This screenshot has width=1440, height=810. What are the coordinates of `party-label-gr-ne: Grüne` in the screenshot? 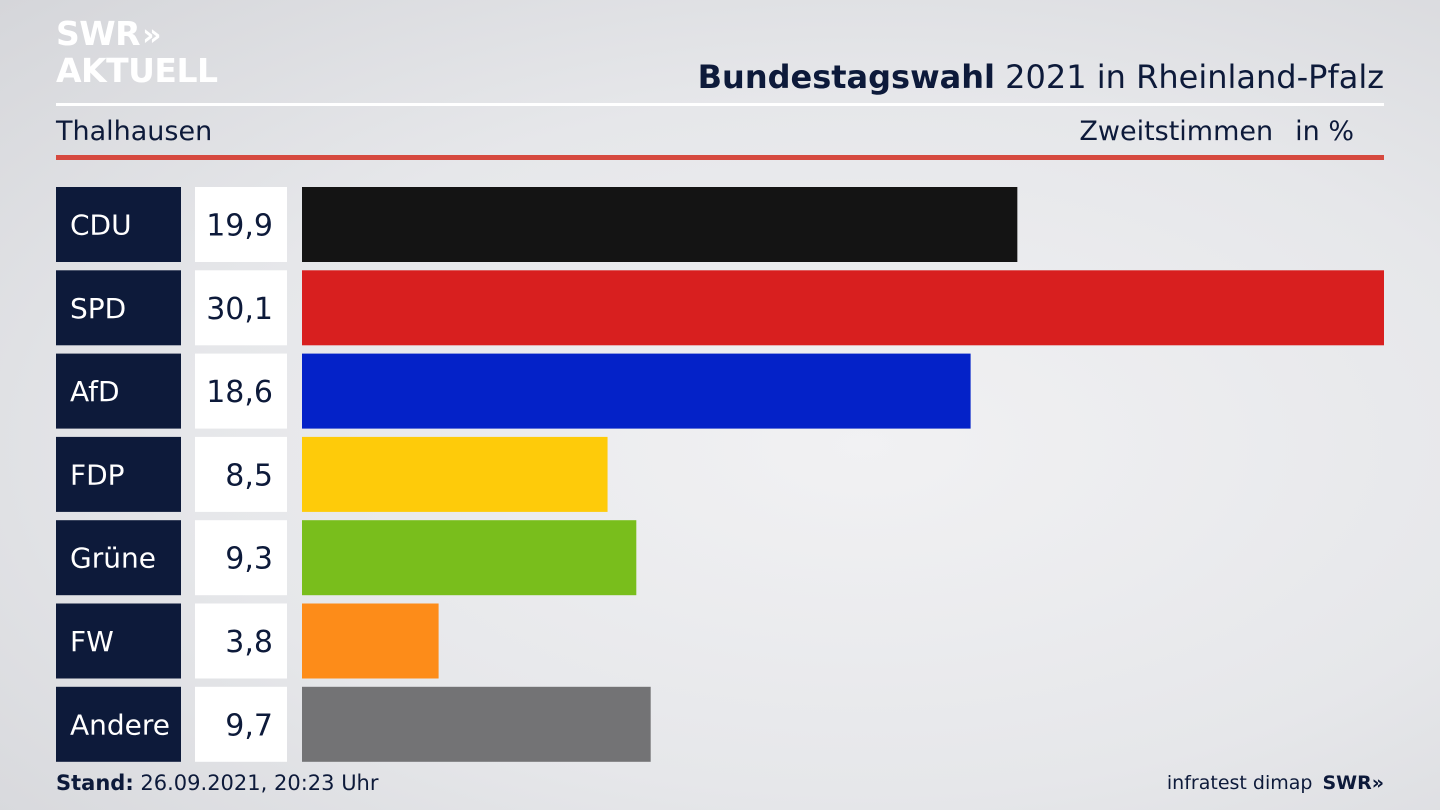 It's located at (113, 558).